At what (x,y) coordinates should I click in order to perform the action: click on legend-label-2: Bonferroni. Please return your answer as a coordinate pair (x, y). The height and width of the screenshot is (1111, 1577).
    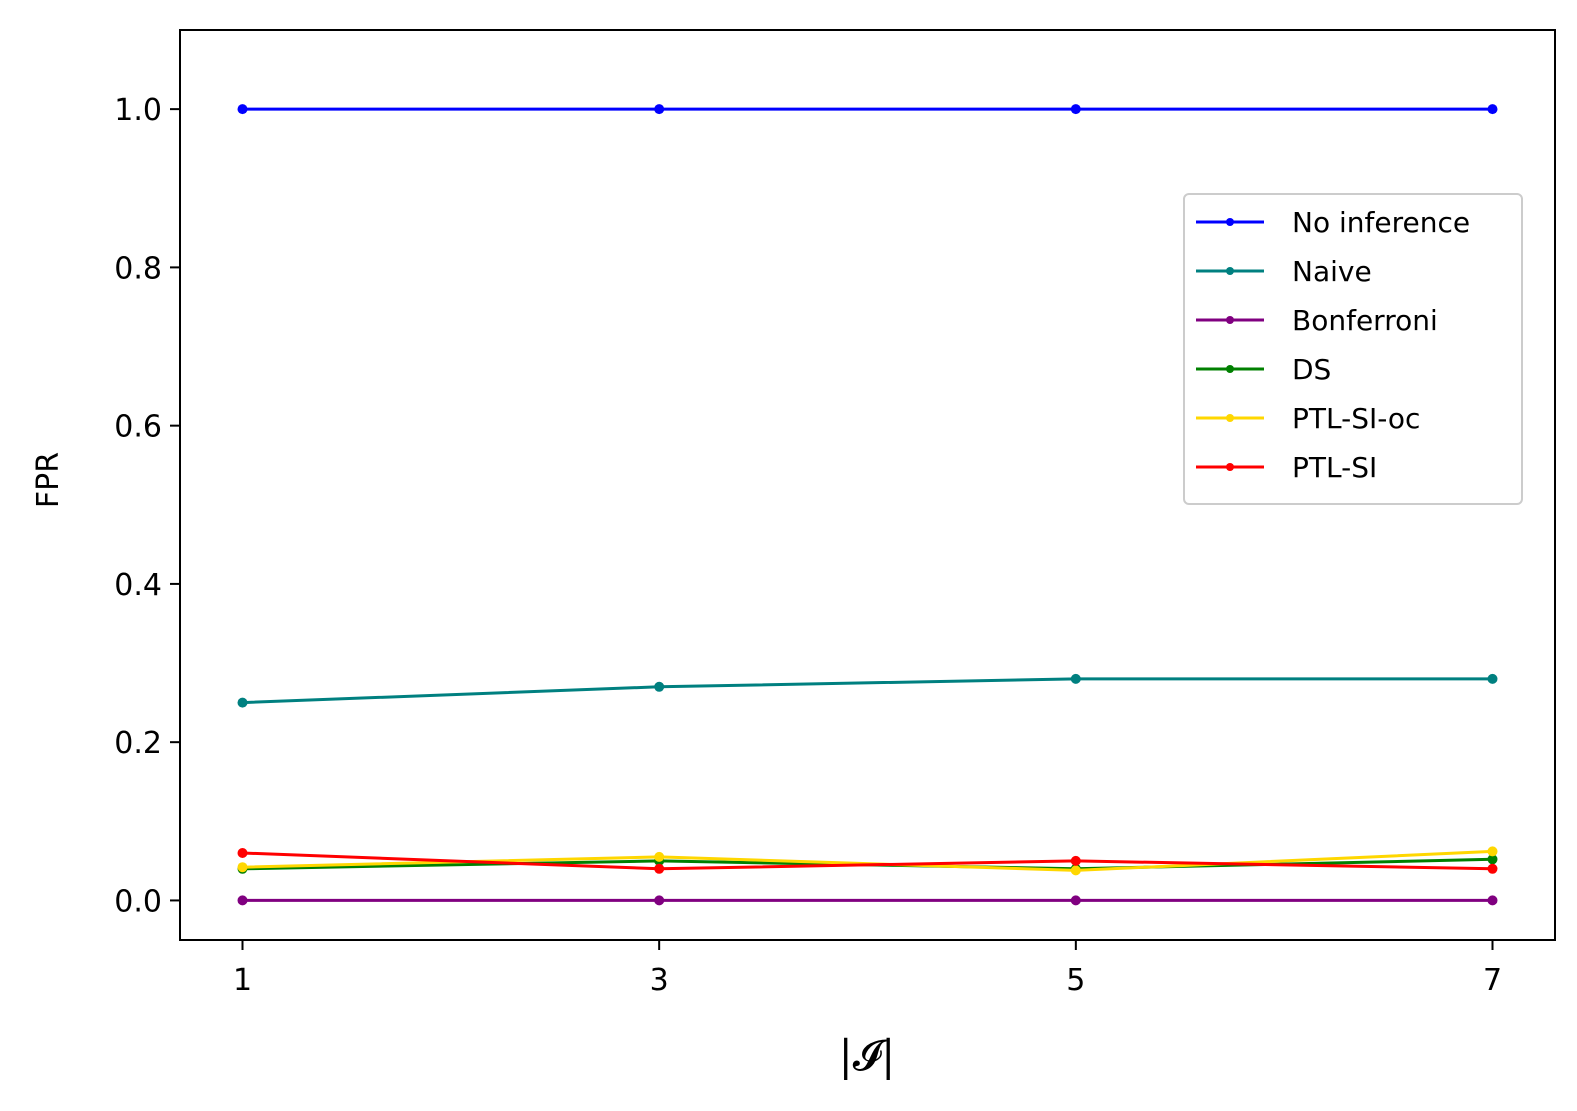
    Looking at the image, I should click on (1365, 320).